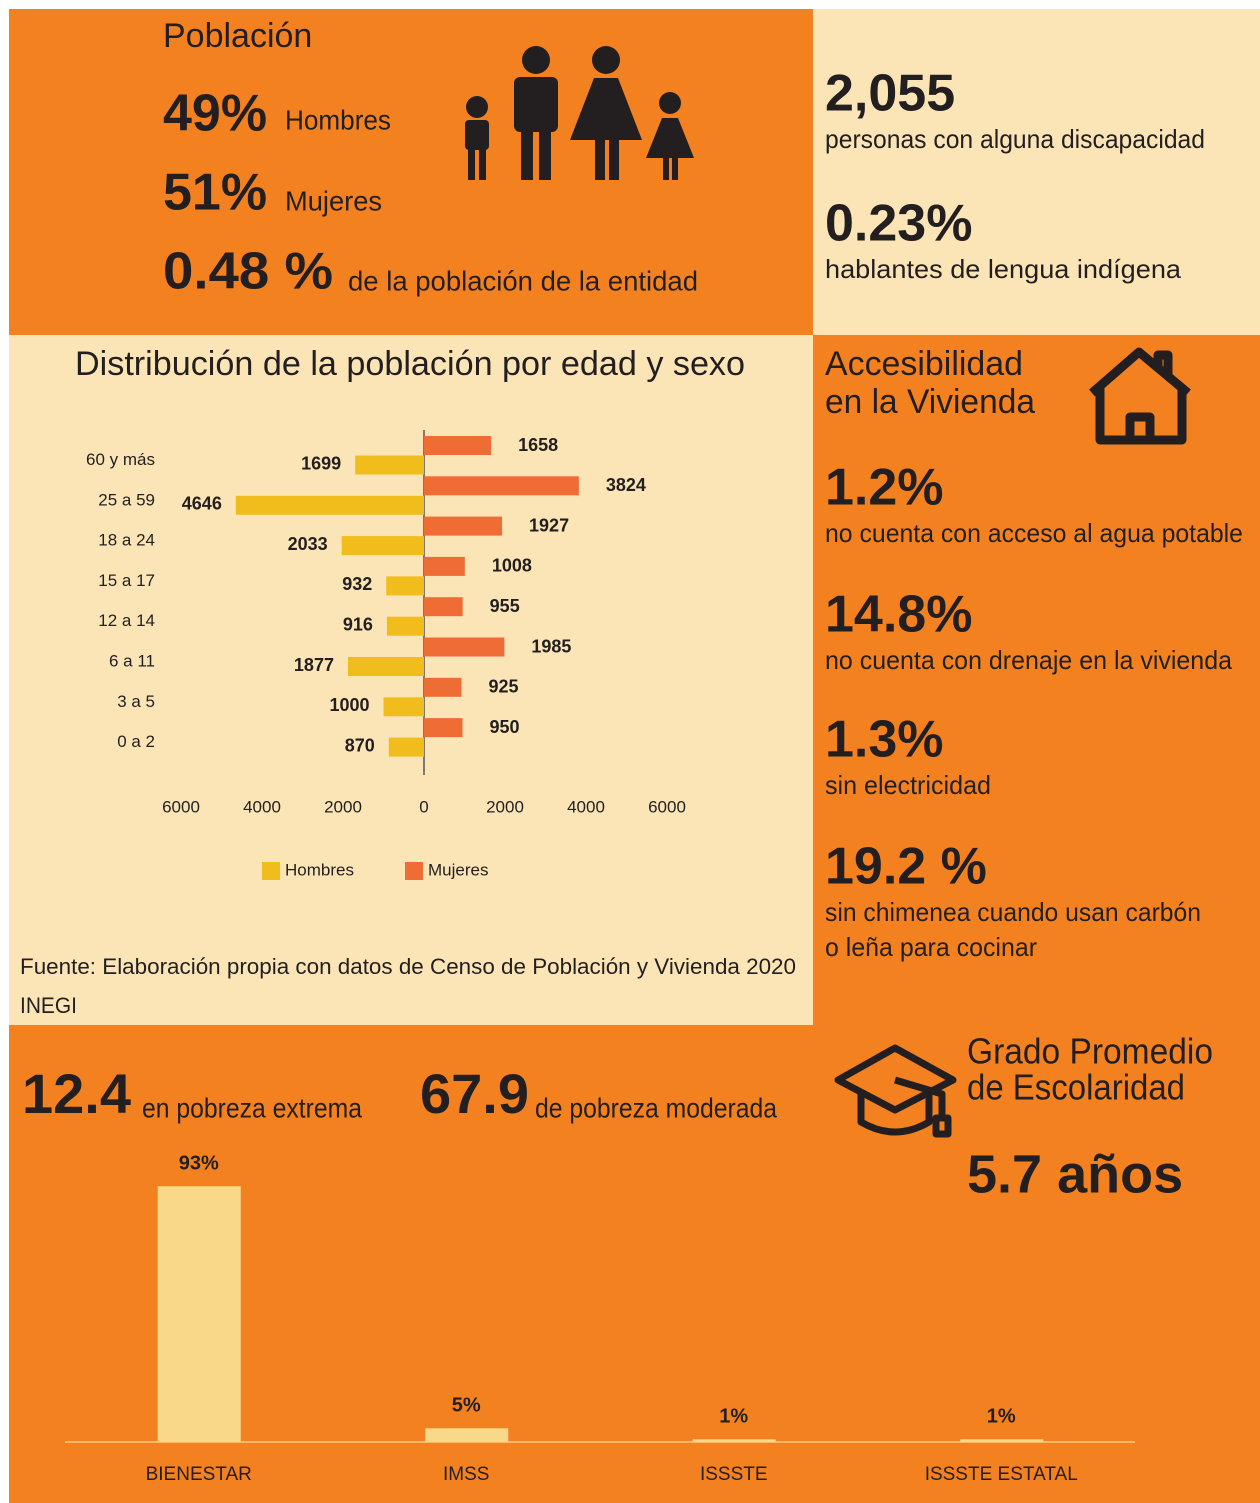 This screenshot has width=1260, height=1503. I want to click on label: Mujeres, so click(333, 200).